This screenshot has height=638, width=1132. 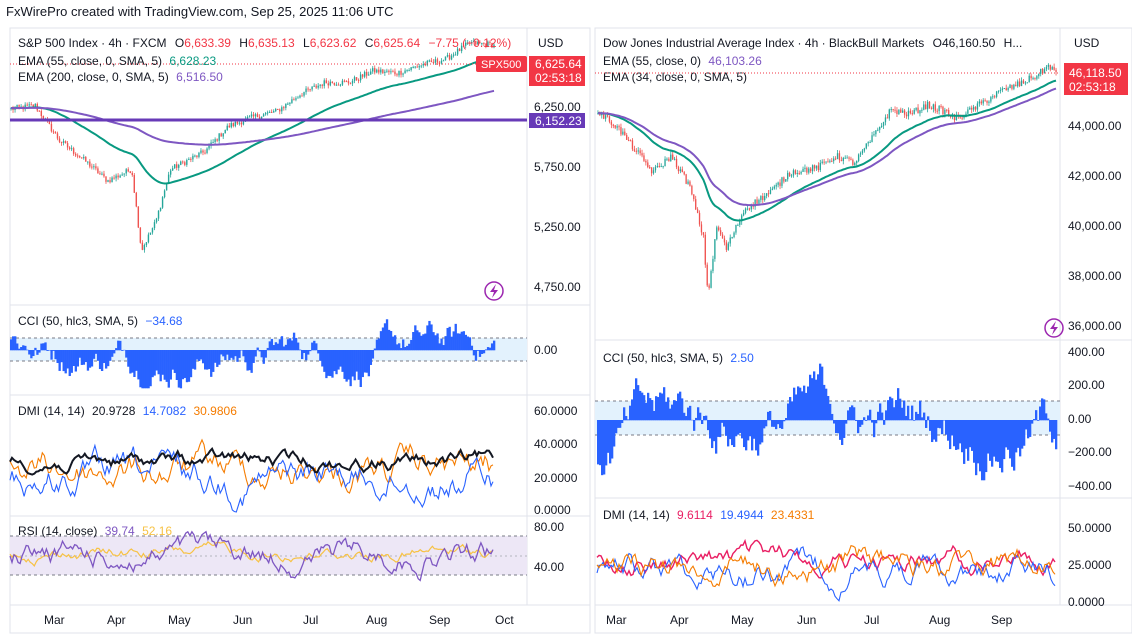 I want to click on left-open: 6,633.39, so click(x=207, y=43).